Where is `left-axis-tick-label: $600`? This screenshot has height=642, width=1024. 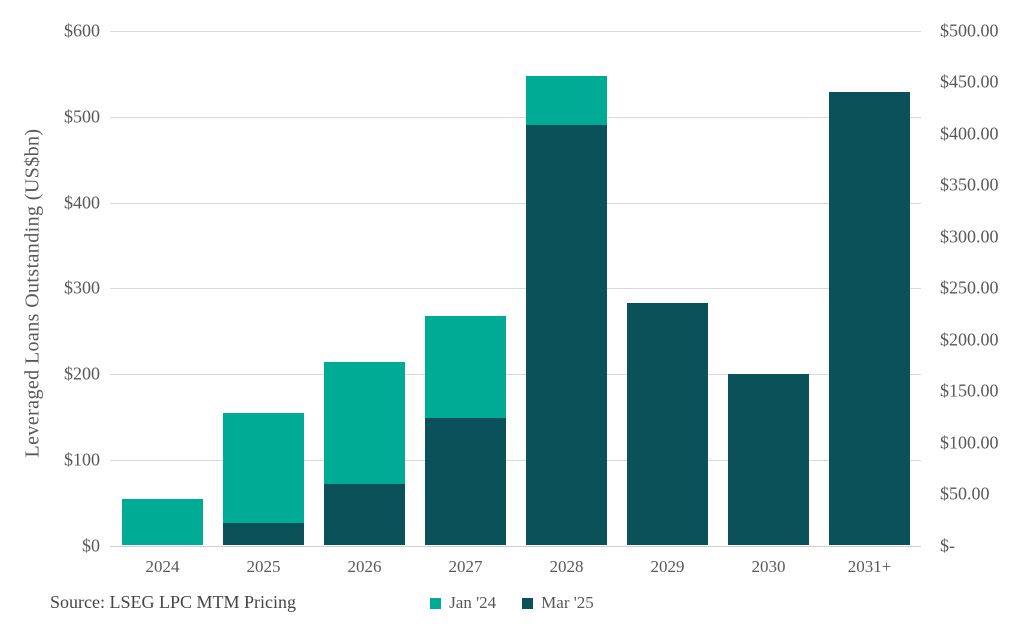 left-axis-tick-label: $600 is located at coordinates (82, 30).